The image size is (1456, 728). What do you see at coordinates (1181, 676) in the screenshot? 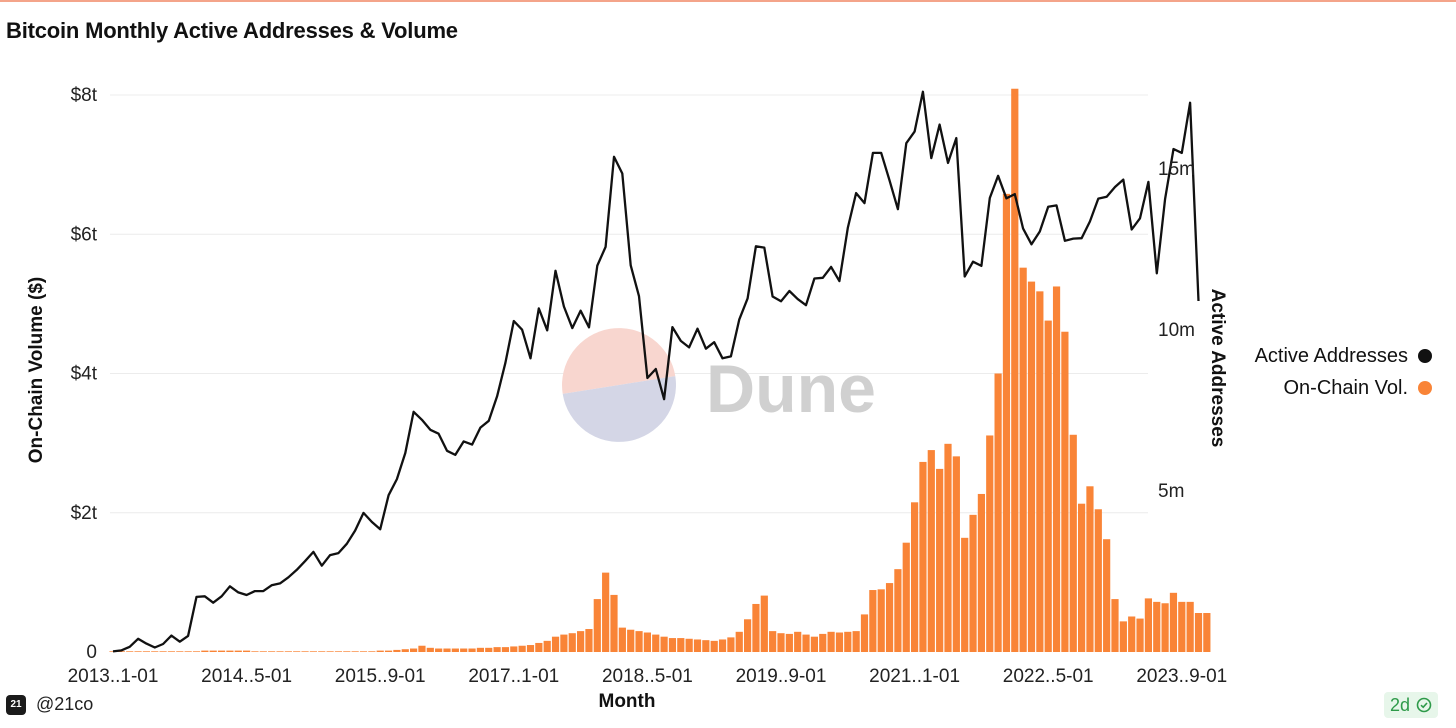
I see `x-tick-label: 2023..9-01` at bounding box center [1181, 676].